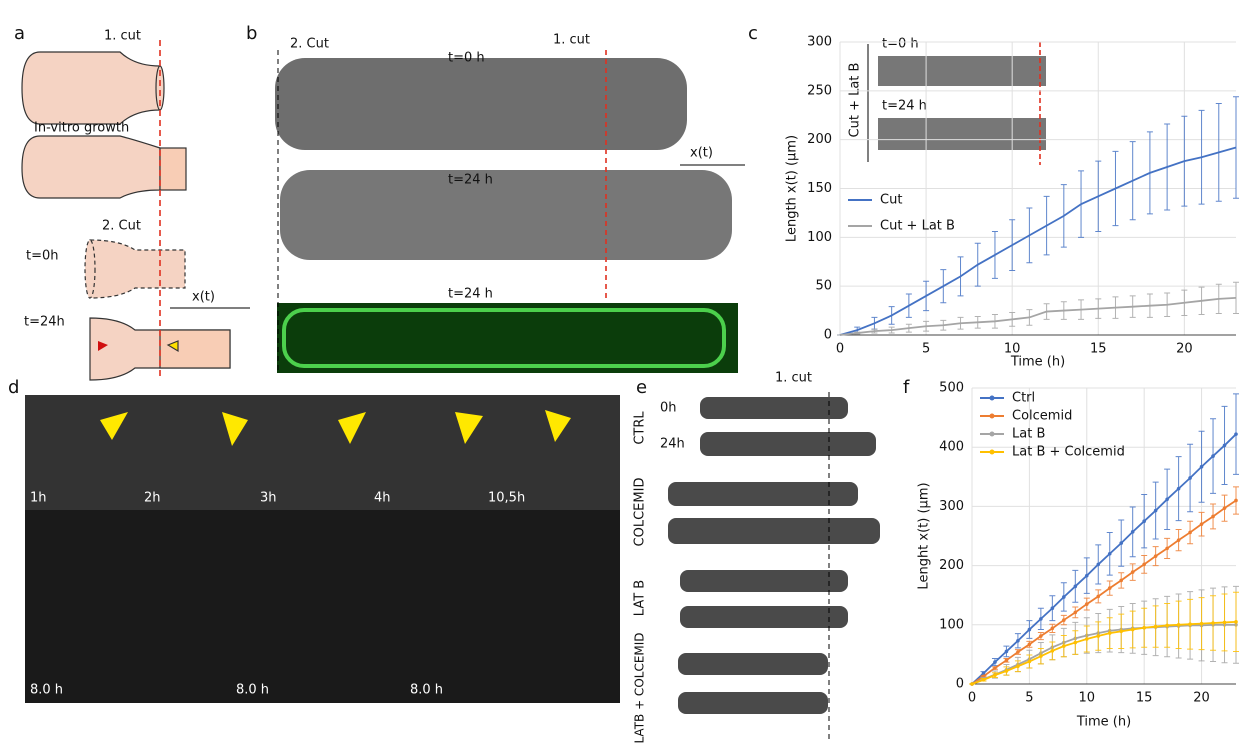 The height and width of the screenshot is (745, 1241). Describe the element at coordinates (1068, 452) in the screenshot. I see `legend-label: Lat B + Colcemid` at that location.